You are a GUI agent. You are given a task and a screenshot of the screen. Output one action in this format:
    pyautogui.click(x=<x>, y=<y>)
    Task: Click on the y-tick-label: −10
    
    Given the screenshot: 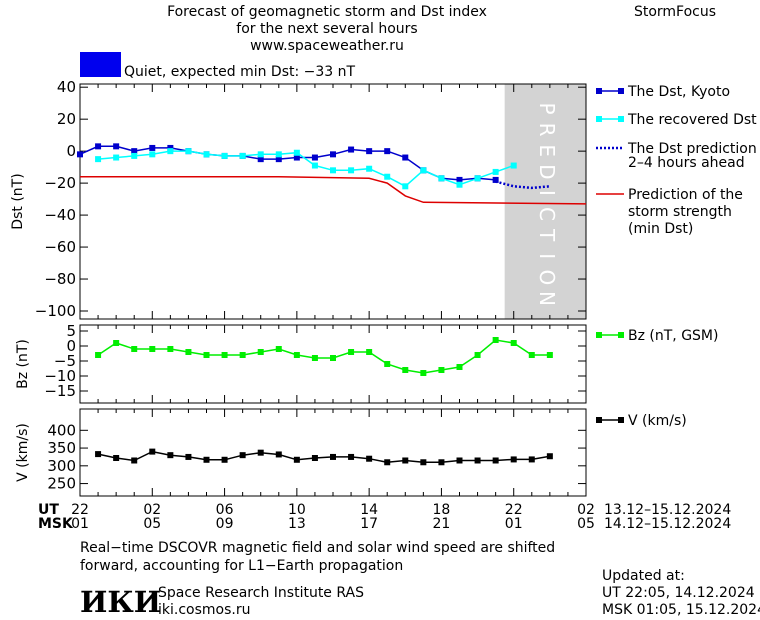 What is the action you would take?
    pyautogui.click(x=60, y=376)
    